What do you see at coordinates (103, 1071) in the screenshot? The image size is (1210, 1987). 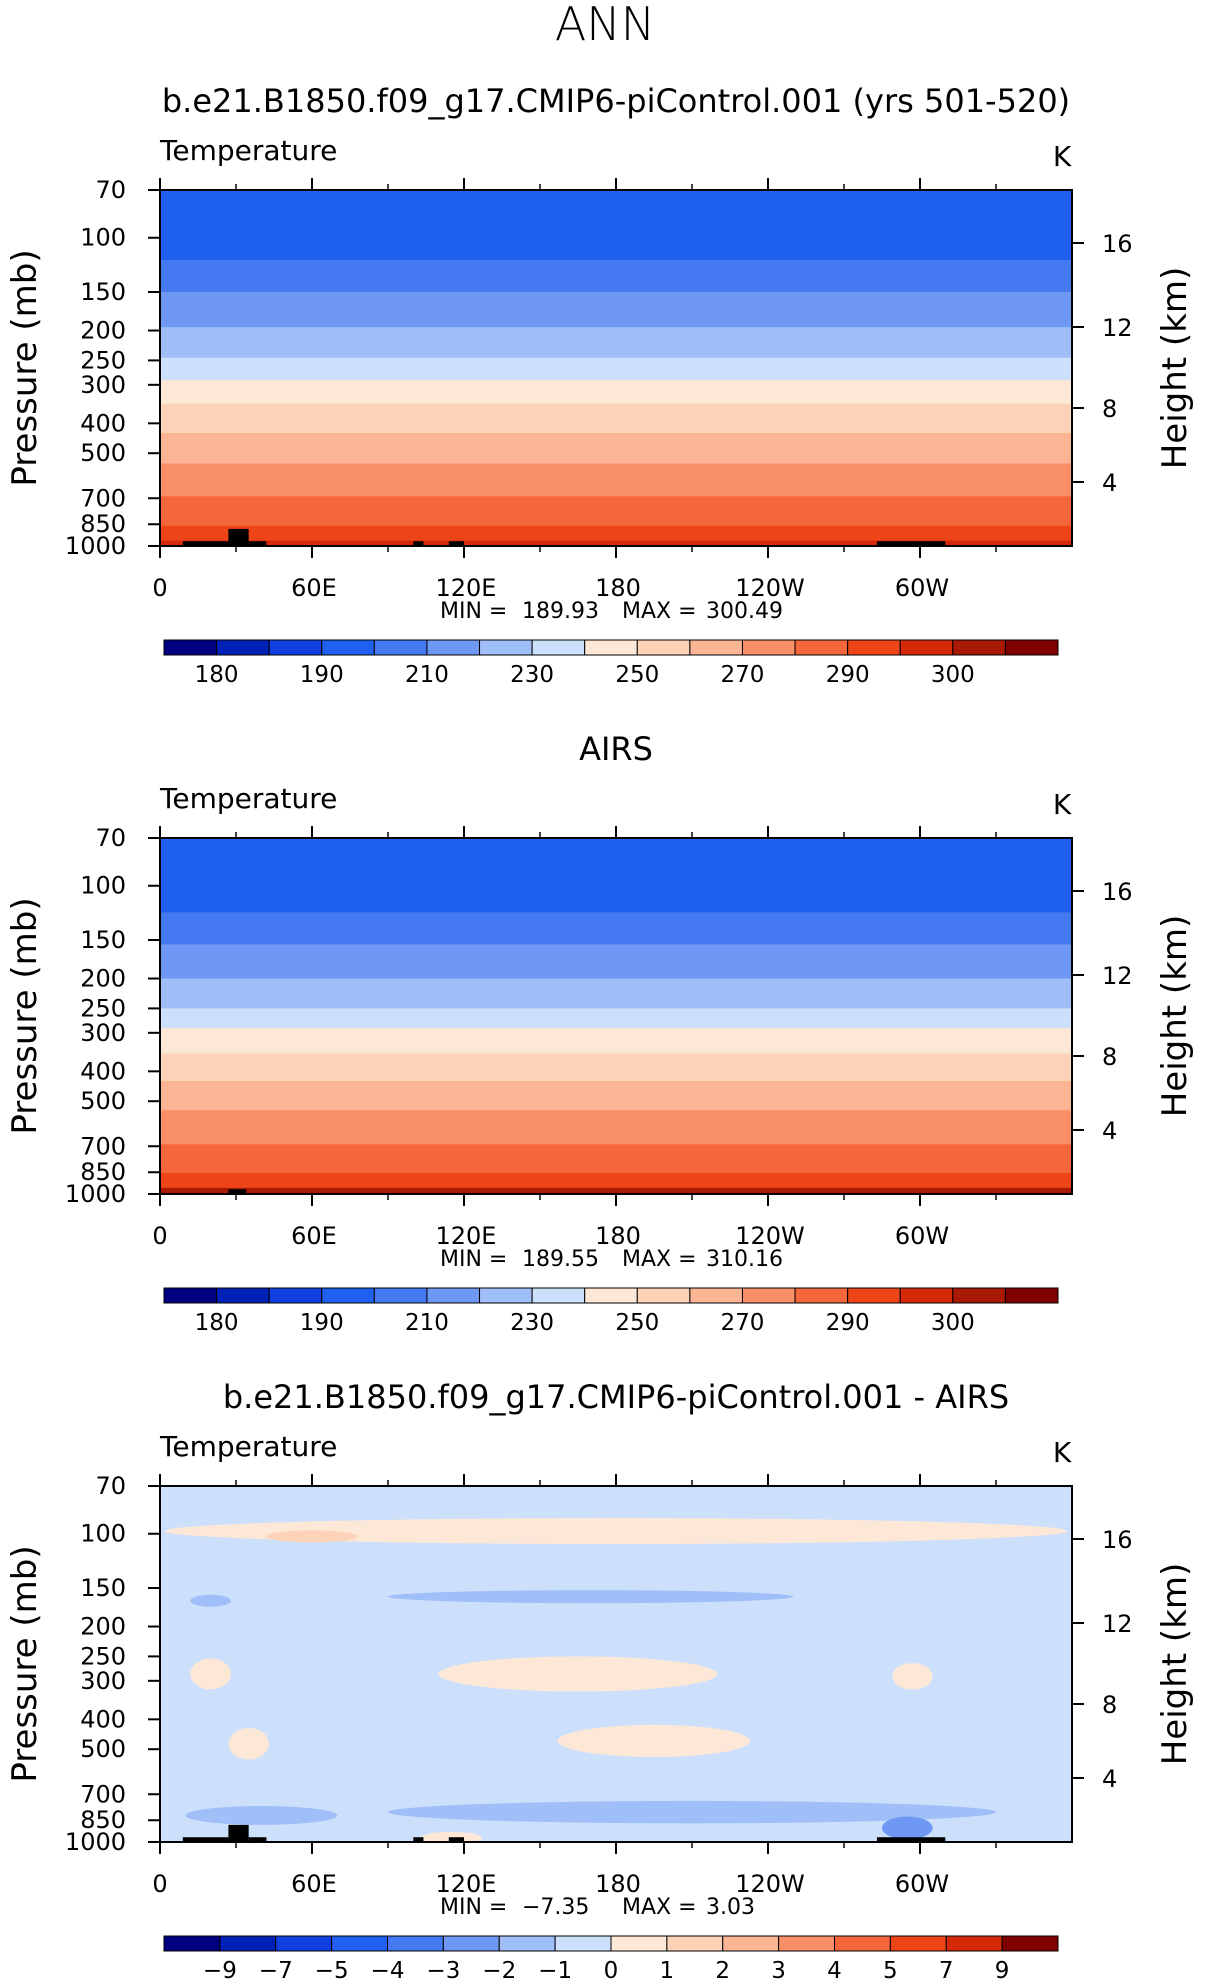 I see `pressure-tick-label: 400` at bounding box center [103, 1071].